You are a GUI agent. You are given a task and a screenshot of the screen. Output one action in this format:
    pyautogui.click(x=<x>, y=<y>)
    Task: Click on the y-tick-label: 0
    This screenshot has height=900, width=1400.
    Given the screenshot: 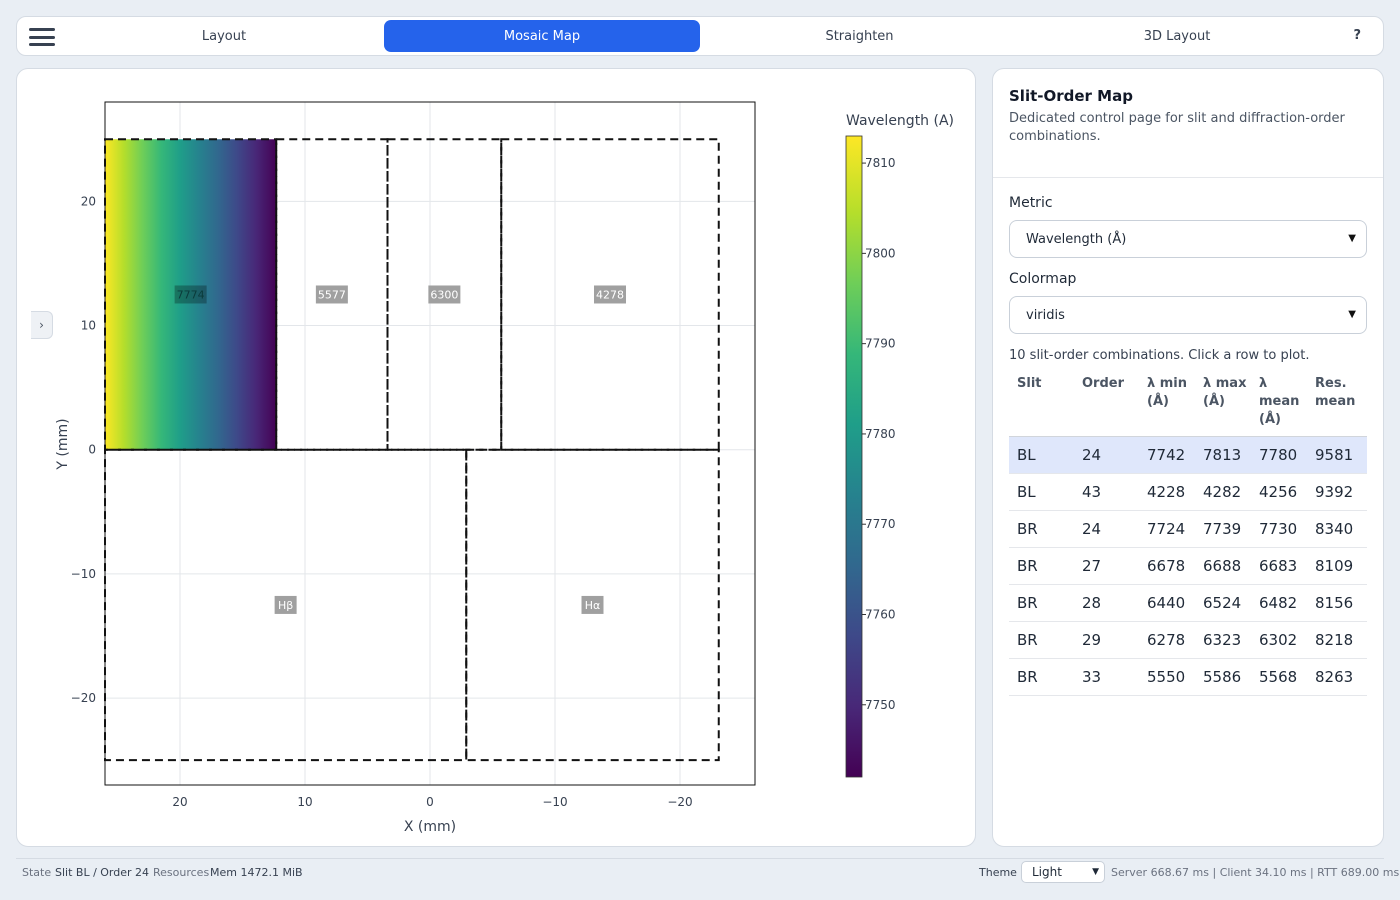 What is the action you would take?
    pyautogui.click(x=92, y=450)
    